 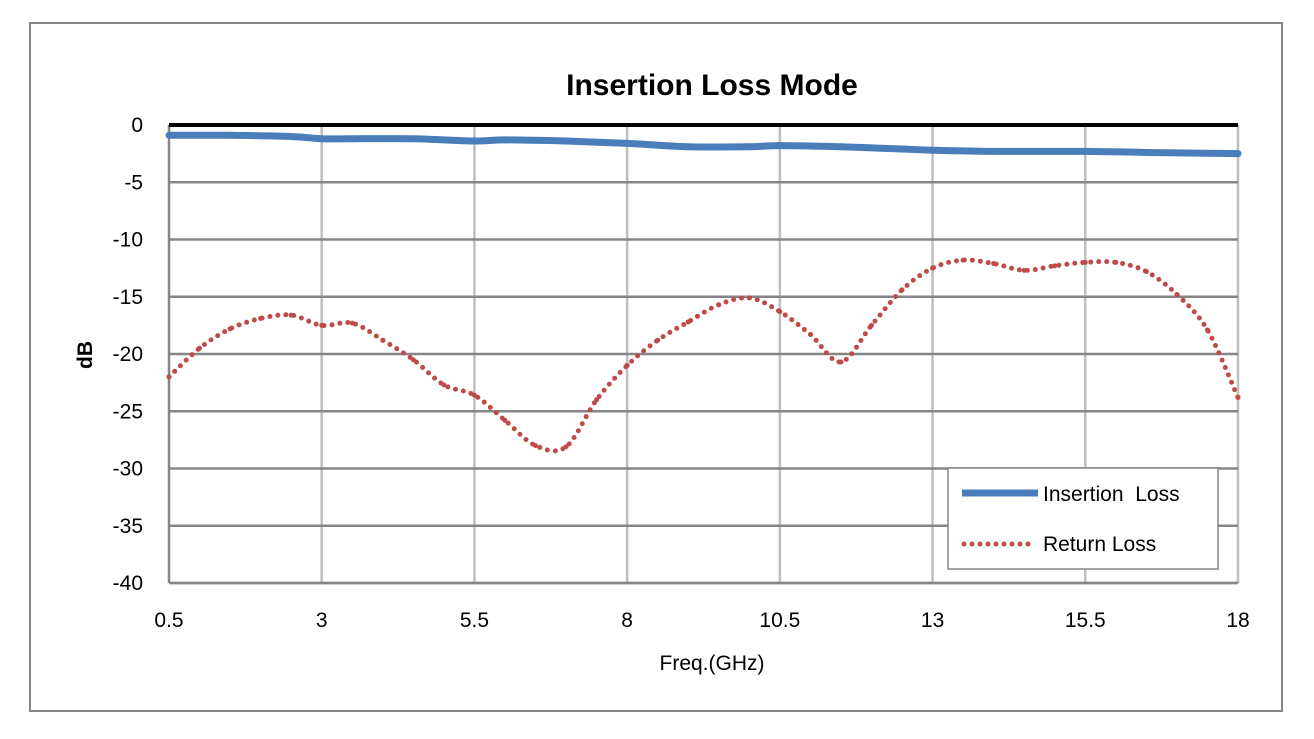 What do you see at coordinates (322, 620) in the screenshot?
I see `x-tick-label: 3` at bounding box center [322, 620].